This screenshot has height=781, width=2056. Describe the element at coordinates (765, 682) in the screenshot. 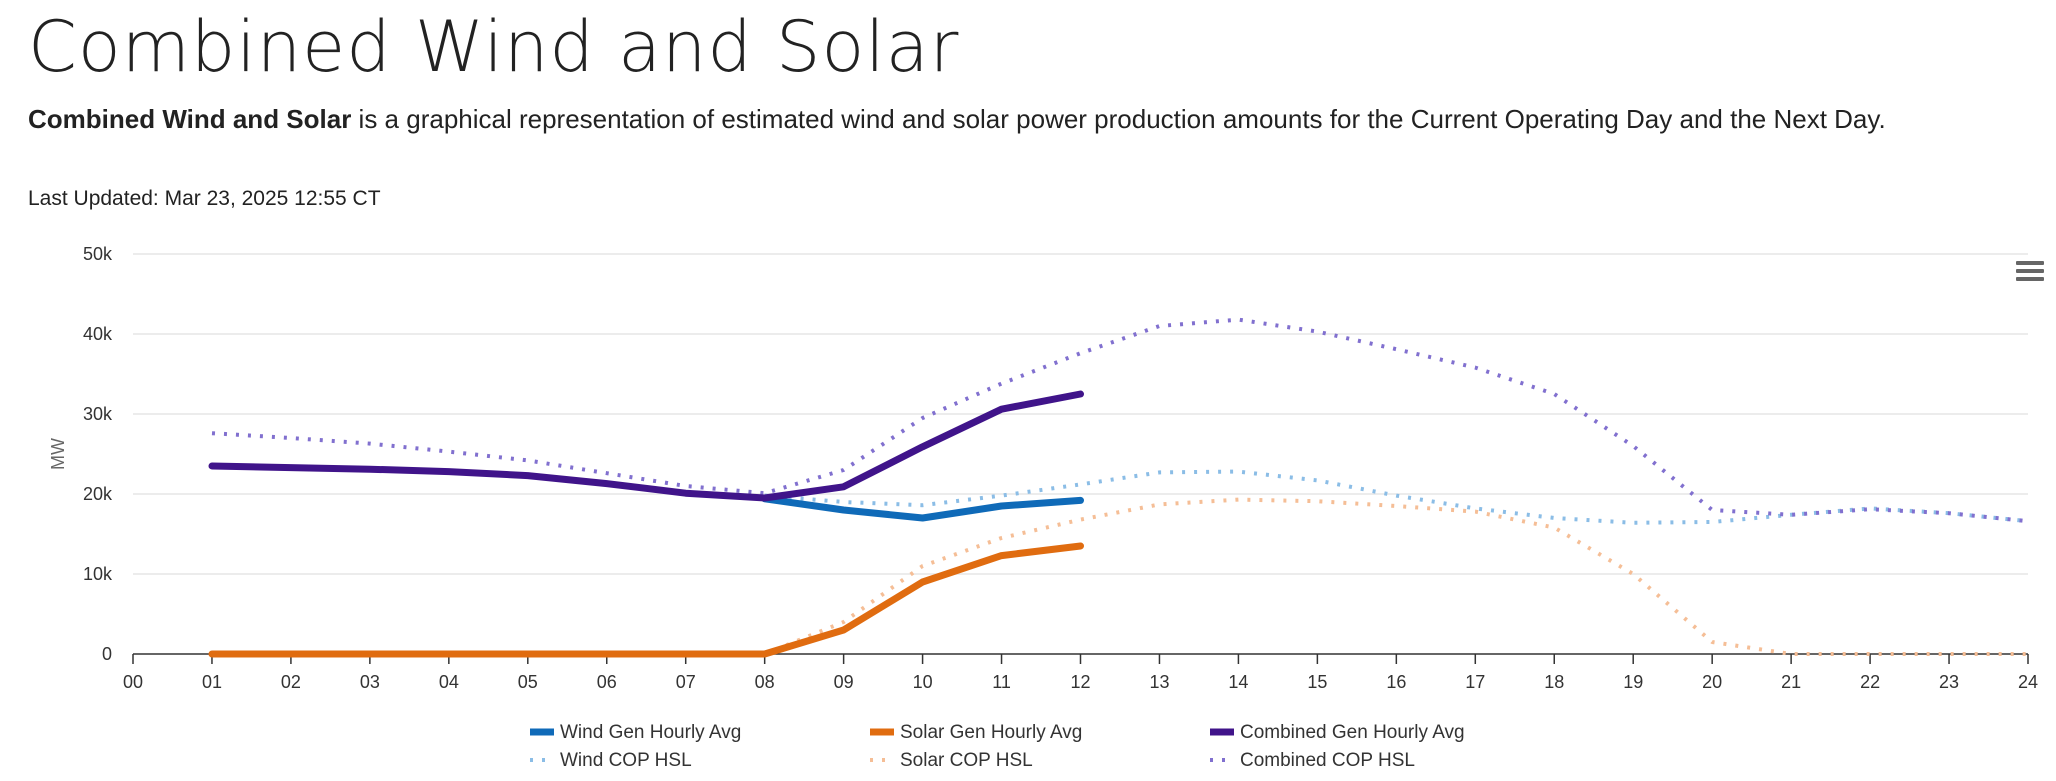

I see `x-tick-label: 08` at that location.